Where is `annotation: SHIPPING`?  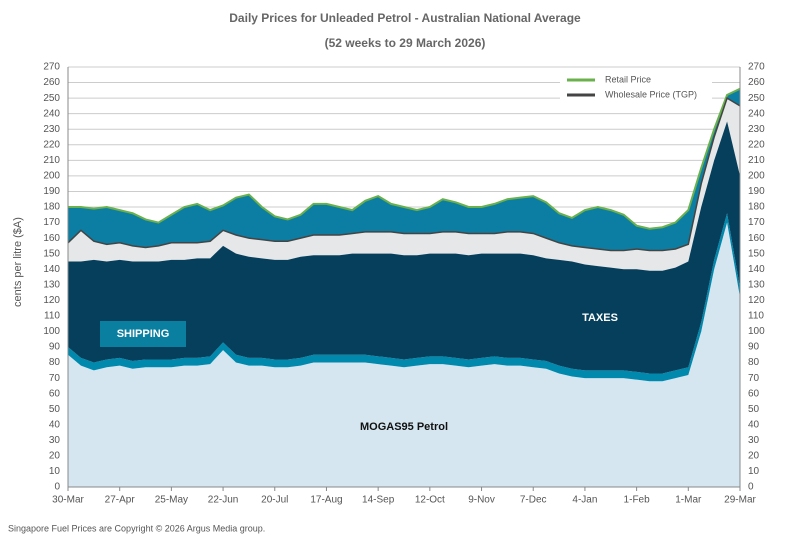
annotation: SHIPPING is located at coordinates (143, 334).